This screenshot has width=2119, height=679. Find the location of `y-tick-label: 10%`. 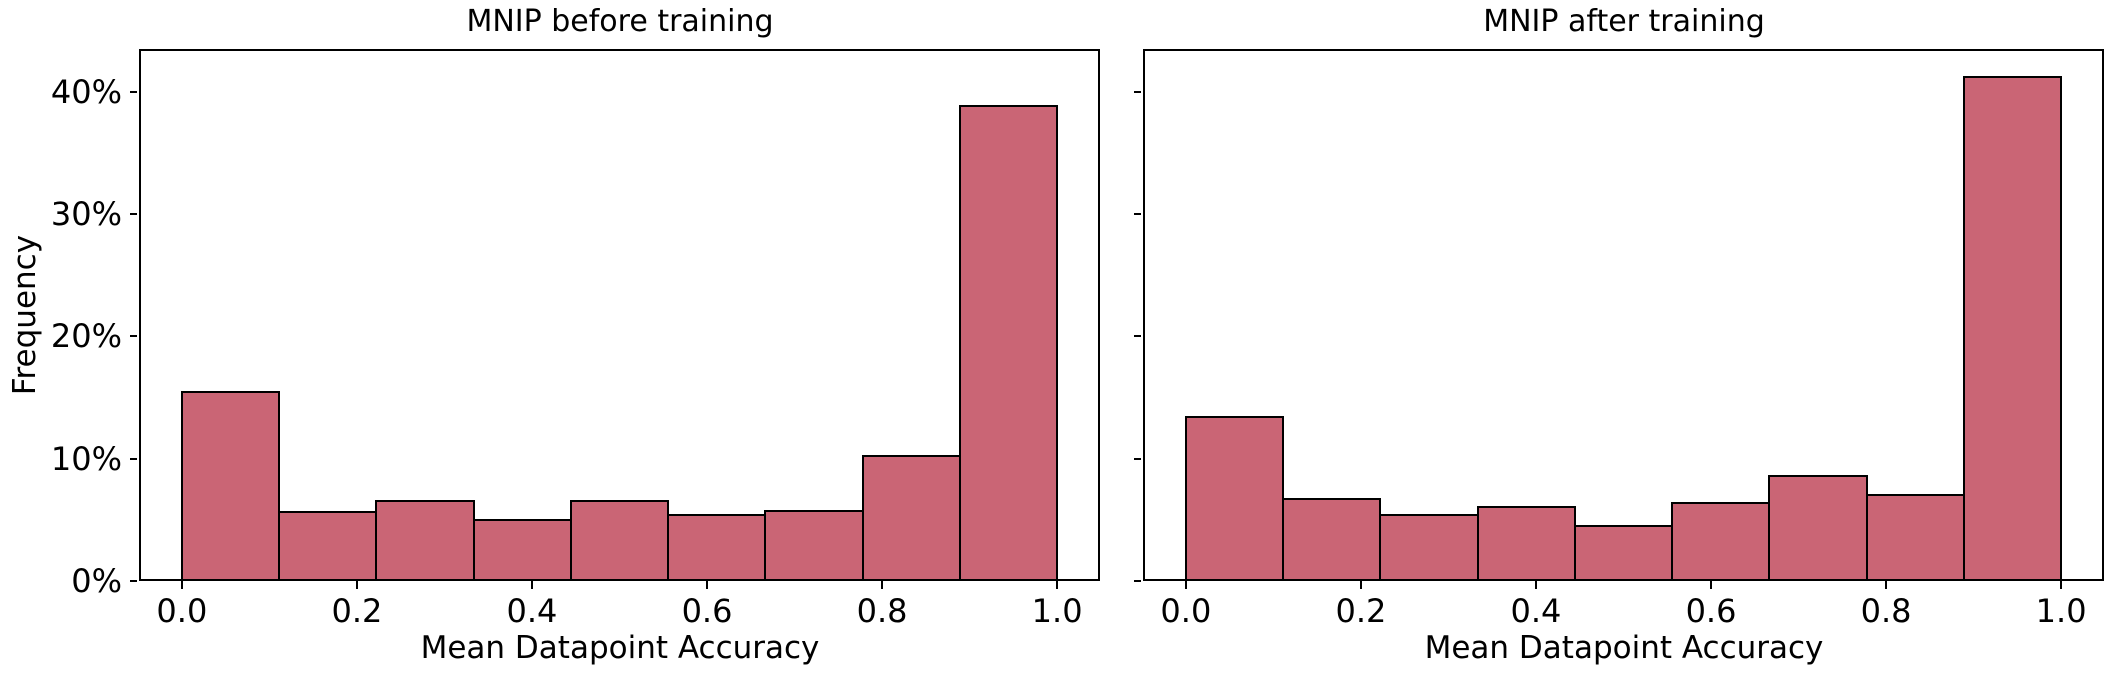

y-tick-label: 10% is located at coordinates (86, 458).